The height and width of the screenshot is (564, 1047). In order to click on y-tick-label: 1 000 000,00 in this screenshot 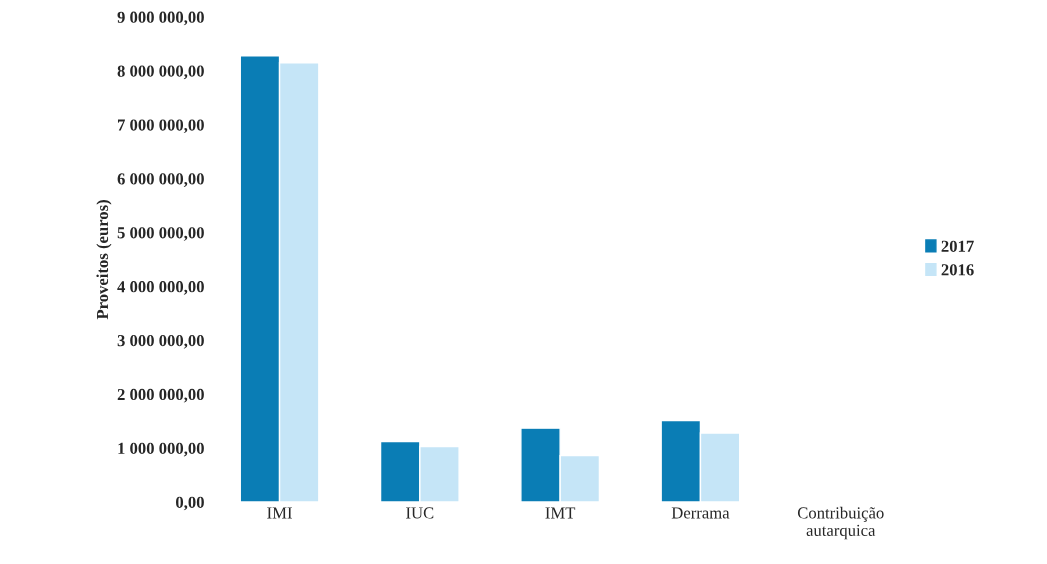, I will do `click(161, 449)`.